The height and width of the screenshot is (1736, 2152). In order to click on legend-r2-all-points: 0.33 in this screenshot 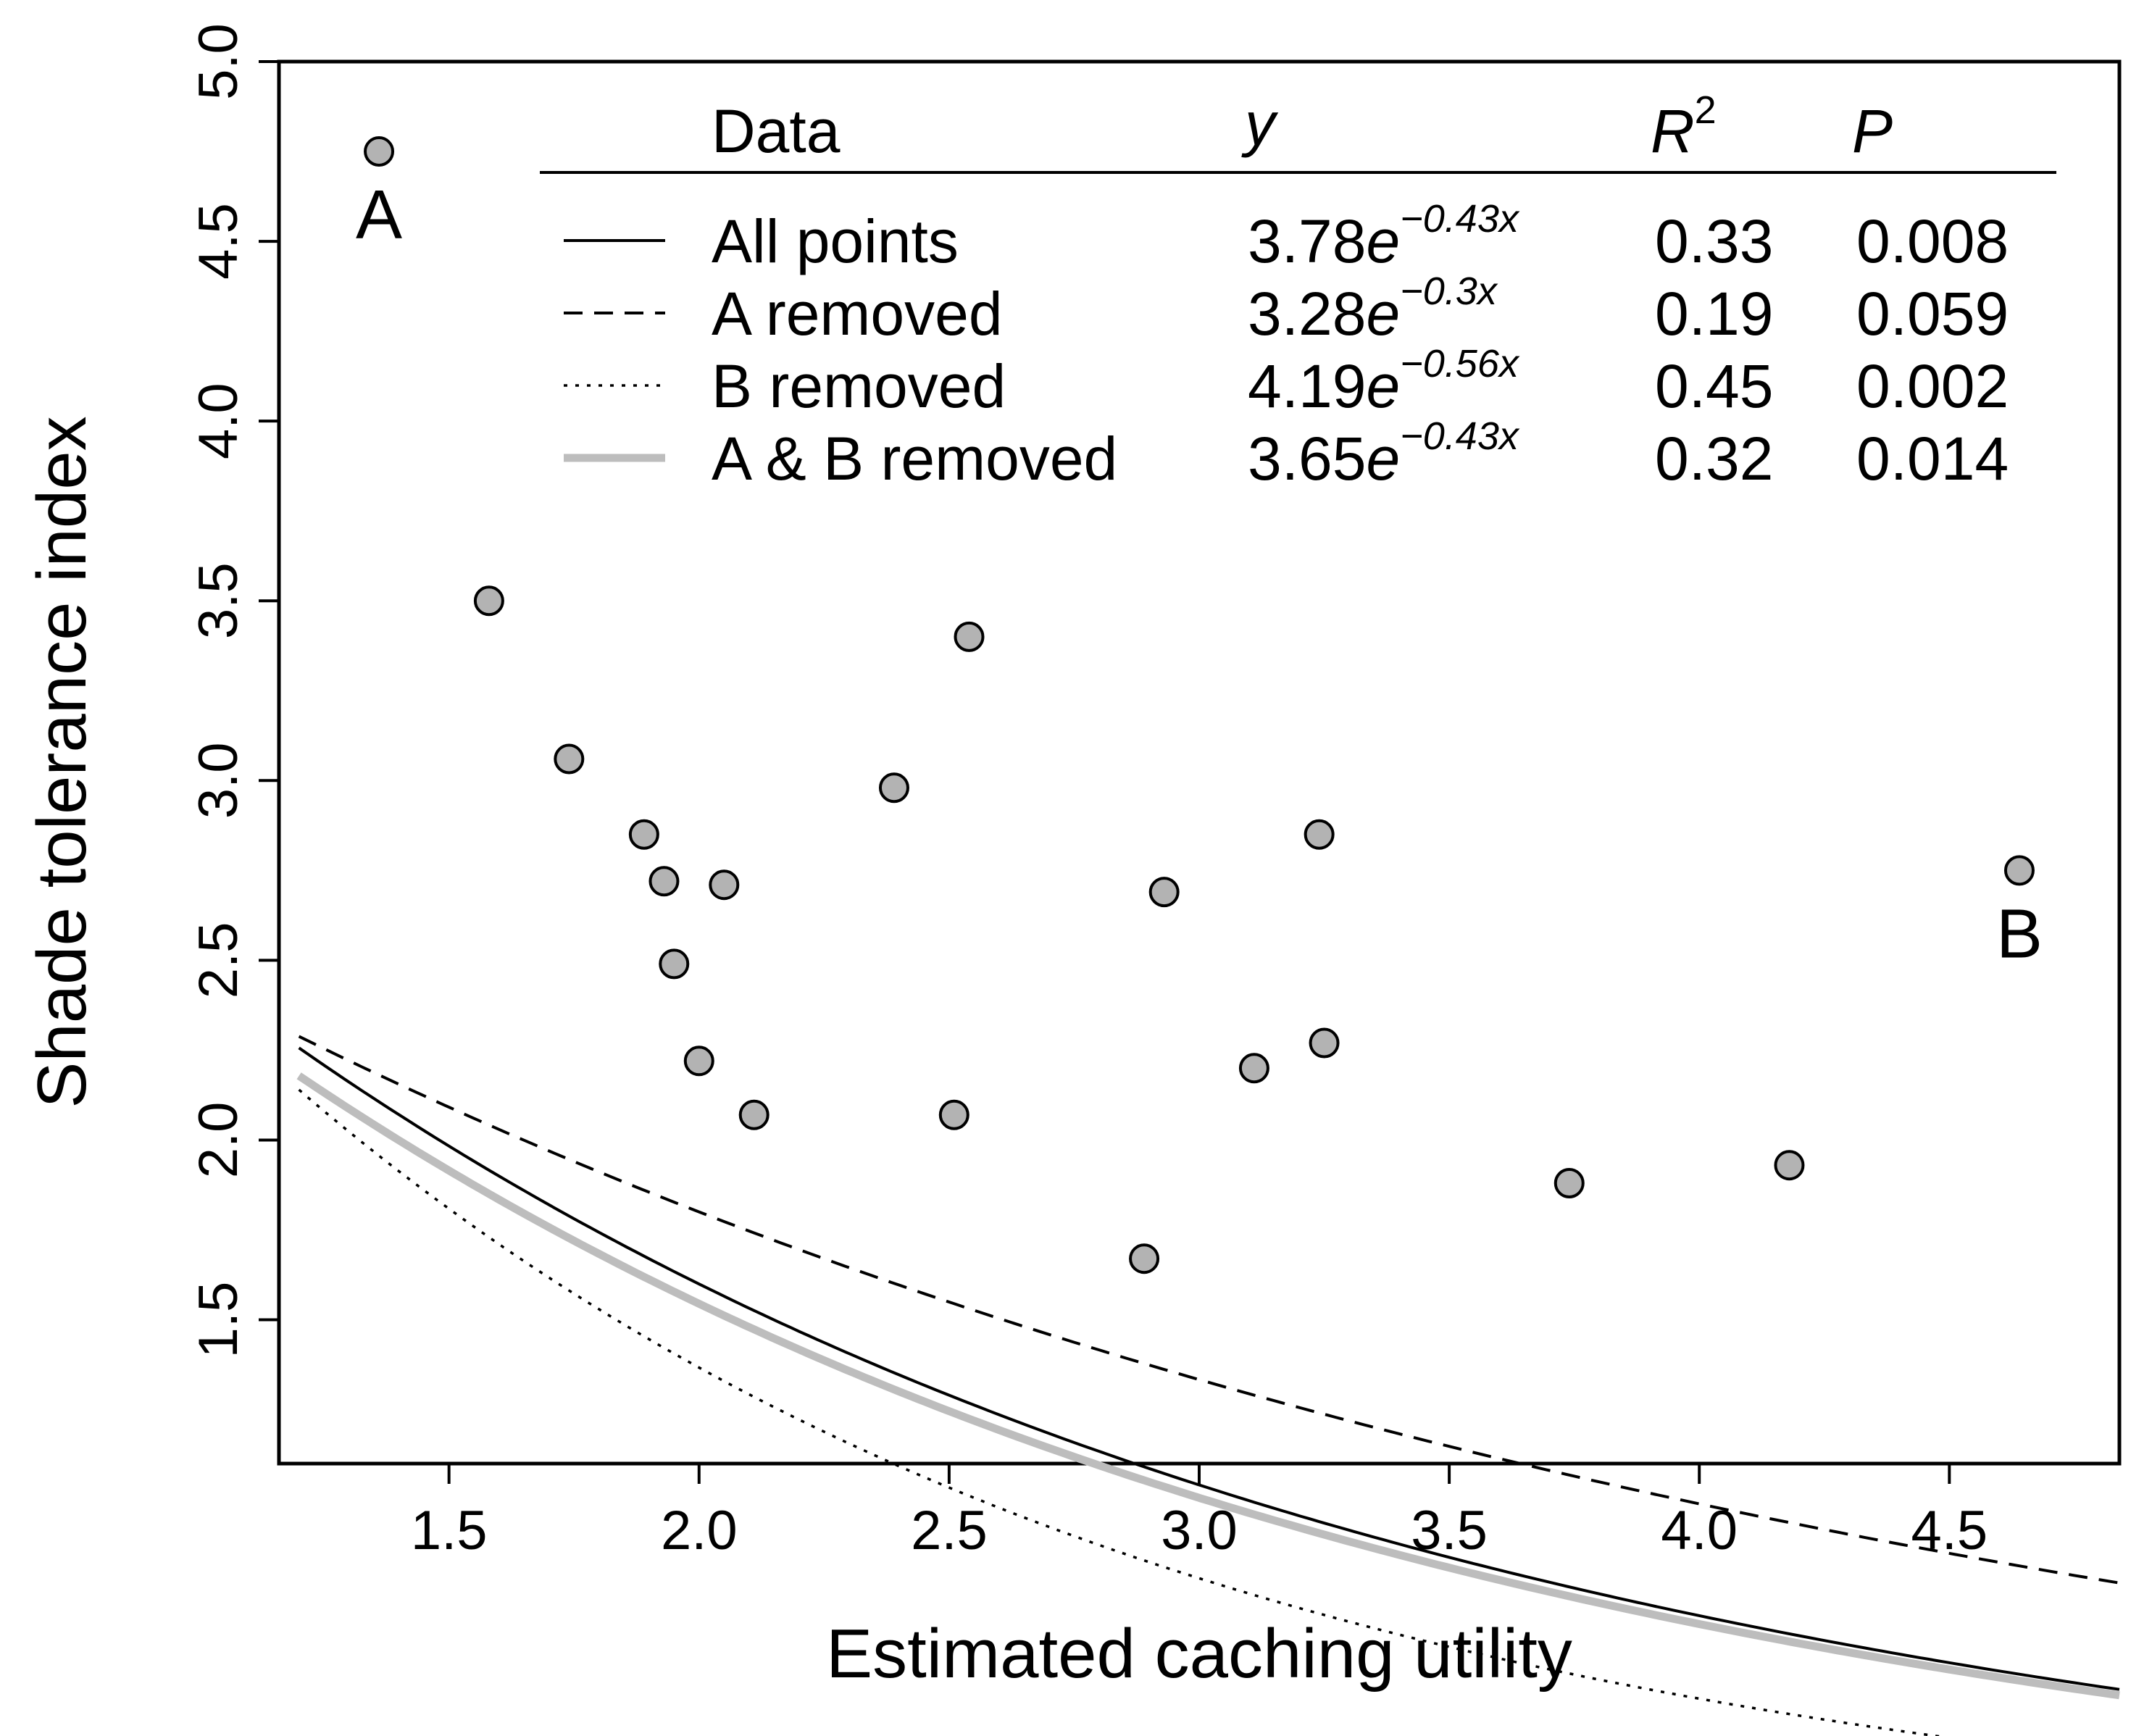, I will do `click(1714, 241)`.